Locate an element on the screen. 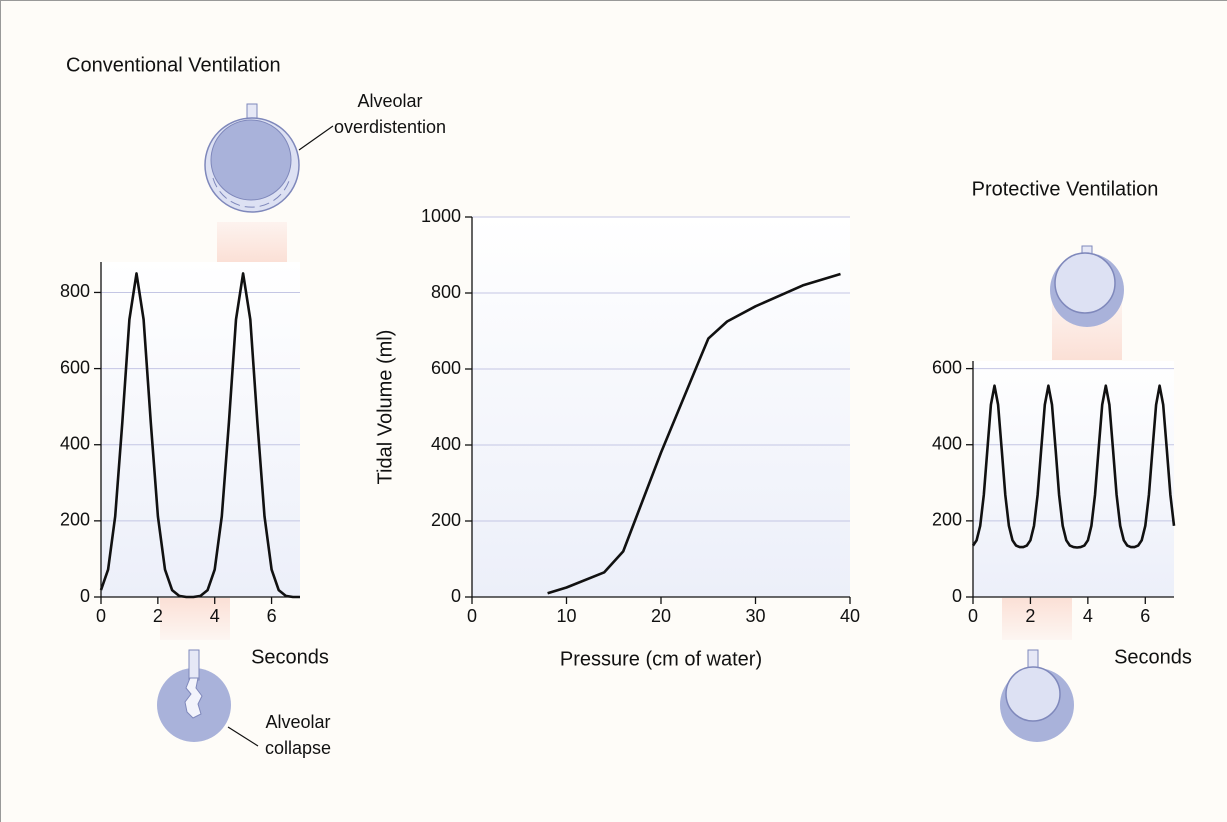 The image size is (1227, 822). chart-title: Protective Ventilation is located at coordinates (1065, 189).